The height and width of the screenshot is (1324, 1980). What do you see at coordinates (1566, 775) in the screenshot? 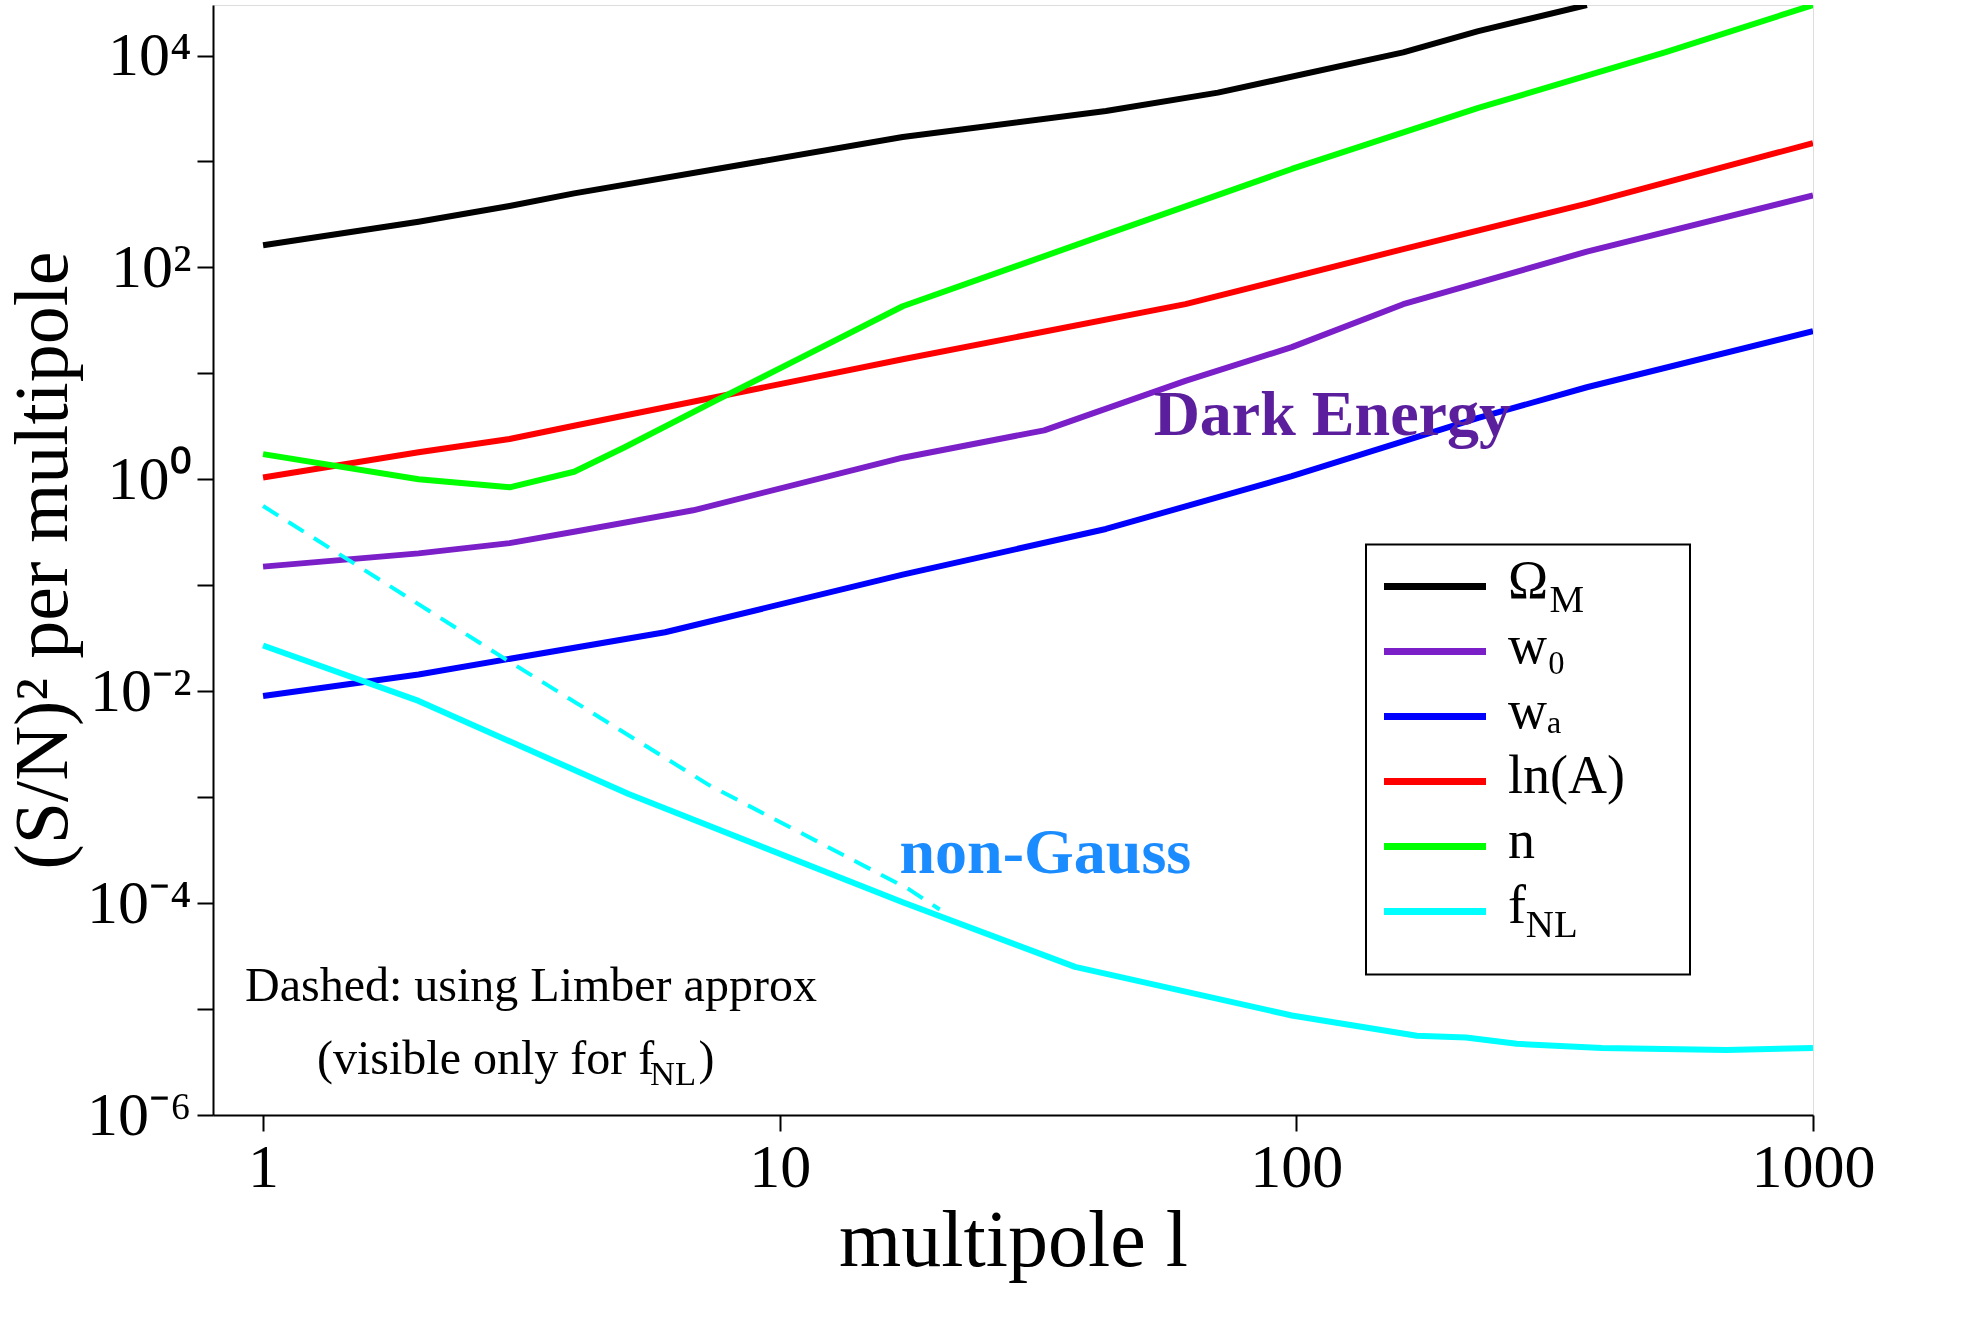
I see `legend-label: ln(A)` at bounding box center [1566, 775].